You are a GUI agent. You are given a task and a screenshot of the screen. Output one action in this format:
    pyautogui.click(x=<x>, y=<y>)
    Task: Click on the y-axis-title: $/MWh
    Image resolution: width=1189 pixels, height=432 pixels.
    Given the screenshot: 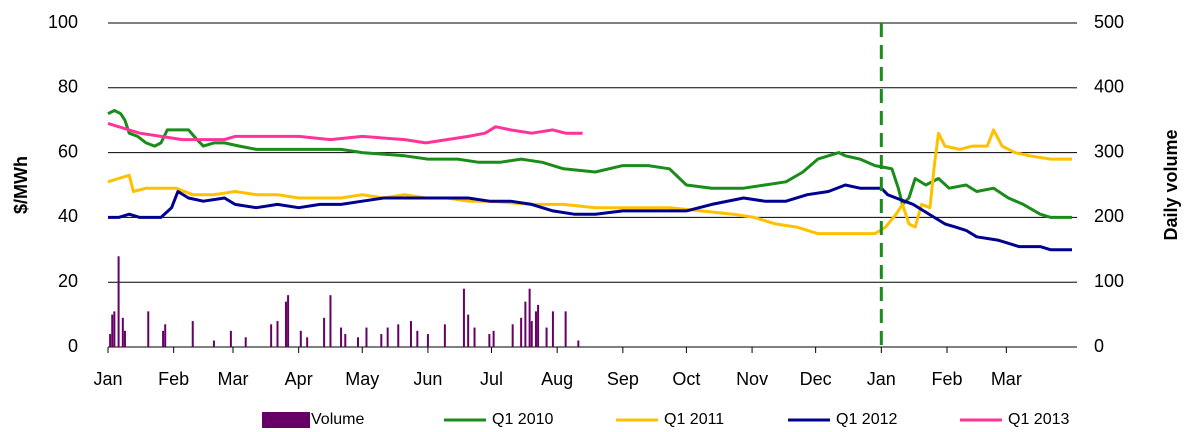 What is the action you would take?
    pyautogui.click(x=21, y=185)
    